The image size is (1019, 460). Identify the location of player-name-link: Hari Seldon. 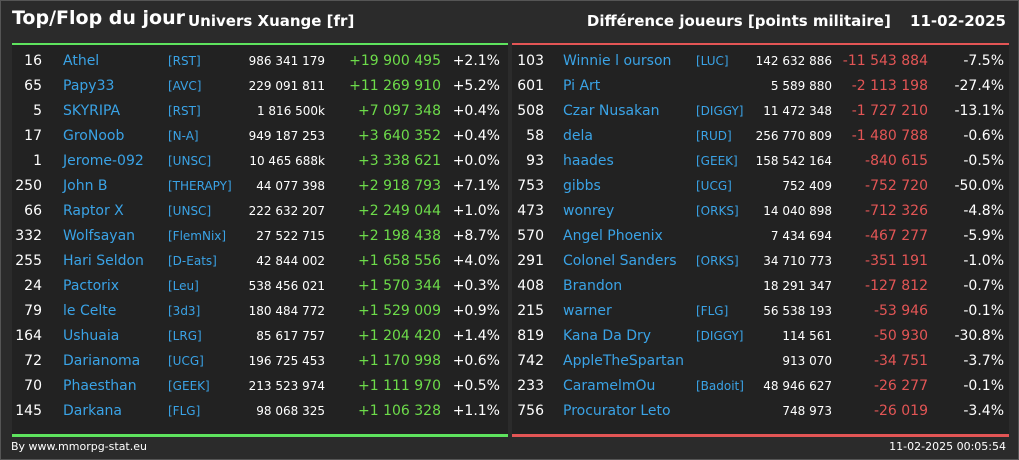
(103, 261).